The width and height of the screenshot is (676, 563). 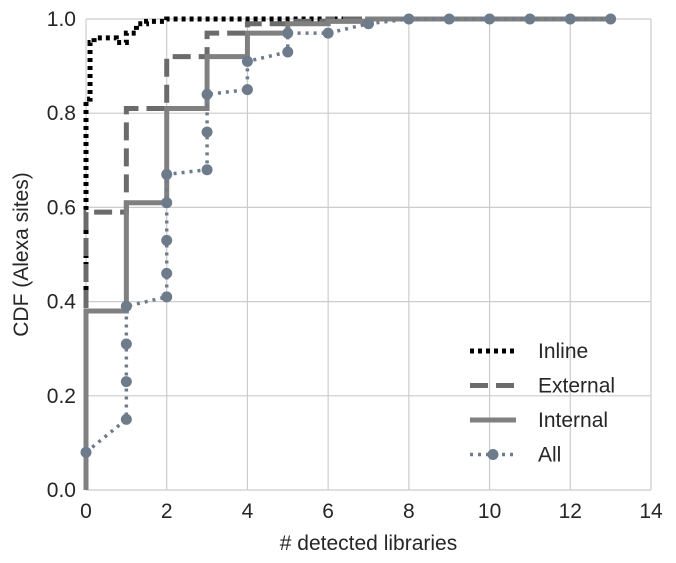 I want to click on y-axis-label: CDF (Alexa sites), so click(x=21, y=254).